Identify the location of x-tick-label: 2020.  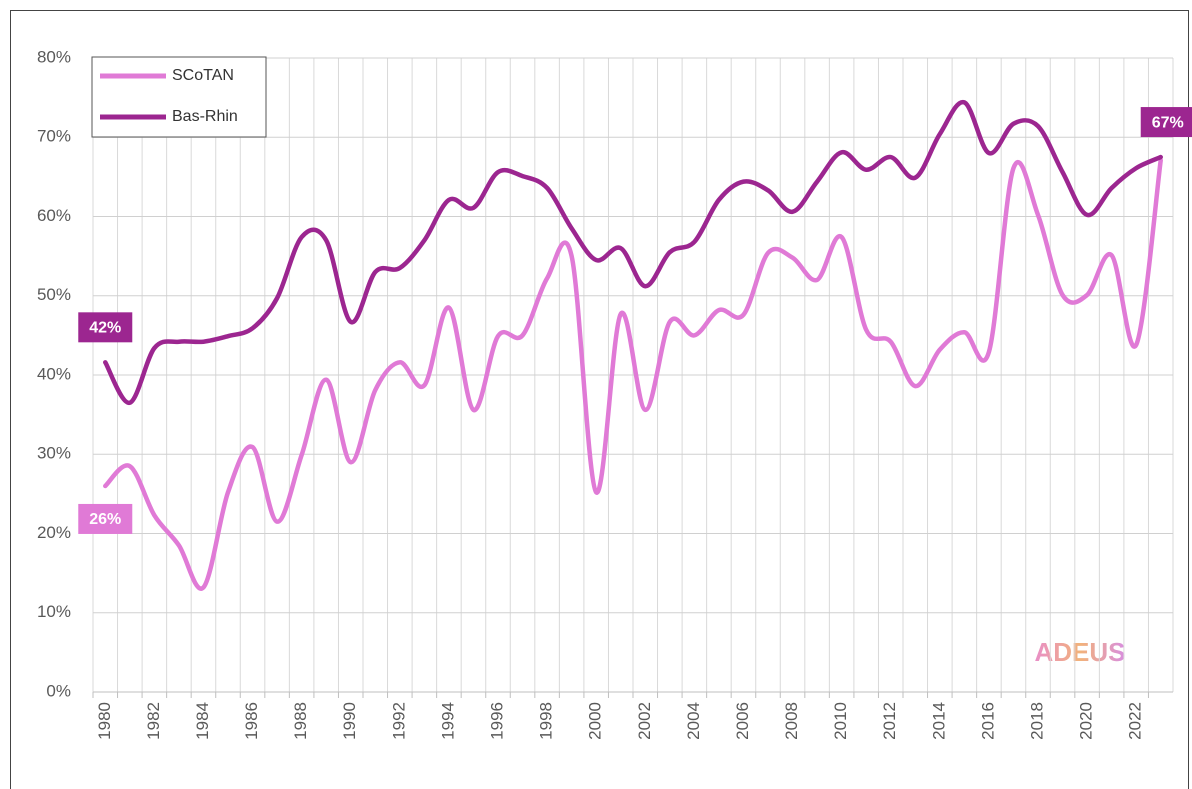
(1086, 721).